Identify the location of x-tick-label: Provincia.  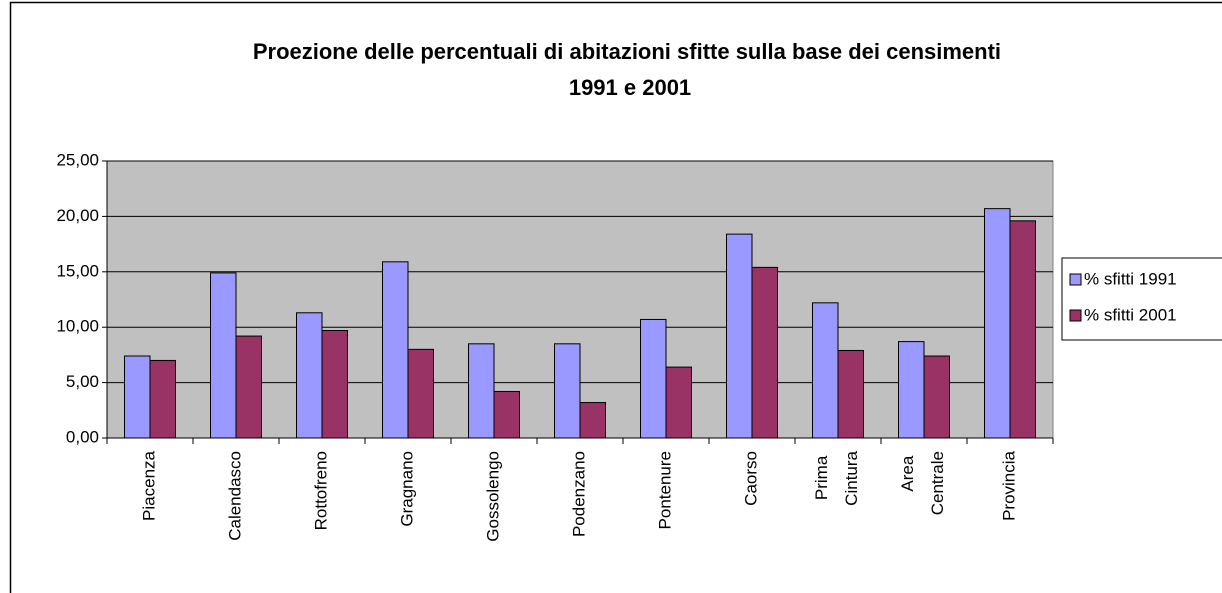
(1008, 485).